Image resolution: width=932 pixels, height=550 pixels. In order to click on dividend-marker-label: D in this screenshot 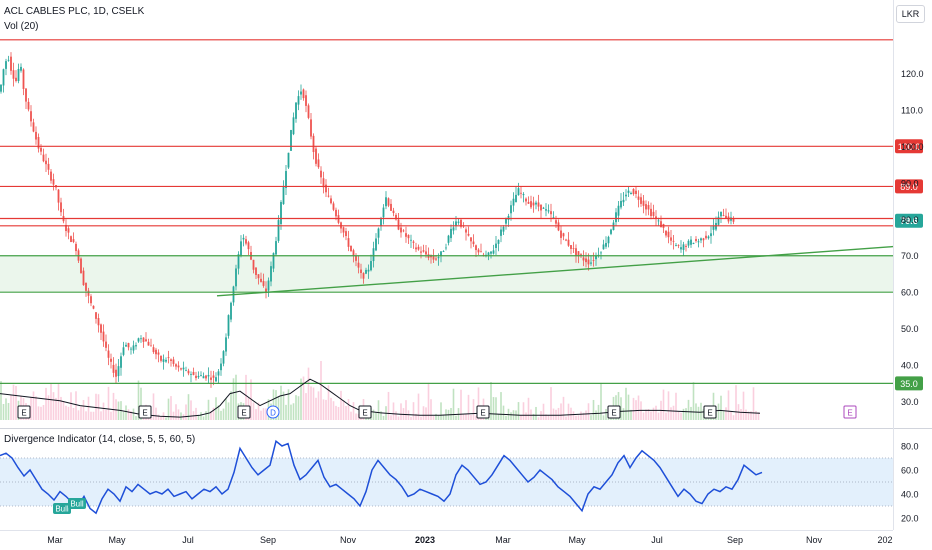, I will do `click(273, 413)`.